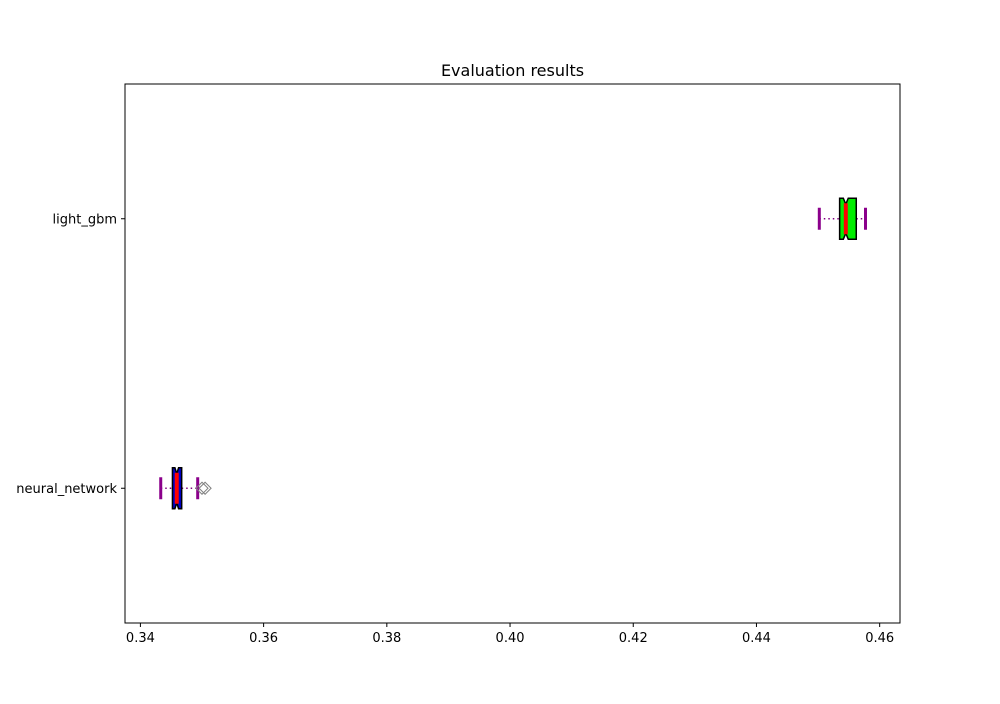  Describe the element at coordinates (66, 489) in the screenshot. I see `y-tick-label: neural_network` at that location.